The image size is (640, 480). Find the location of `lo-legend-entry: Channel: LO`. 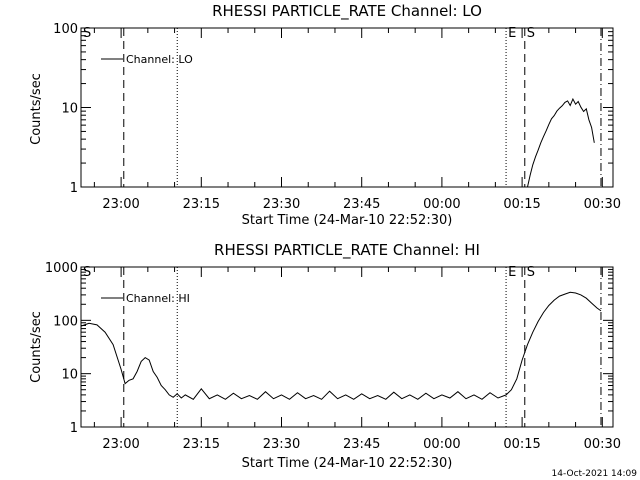

lo-legend-entry: Channel: LO is located at coordinates (159, 59).